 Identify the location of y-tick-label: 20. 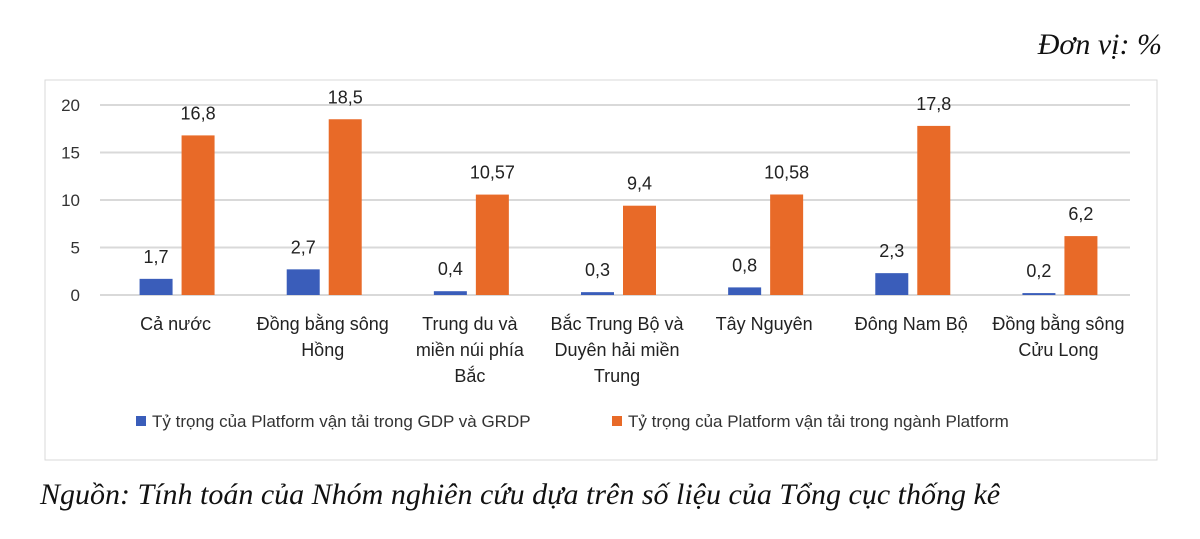
(70, 105).